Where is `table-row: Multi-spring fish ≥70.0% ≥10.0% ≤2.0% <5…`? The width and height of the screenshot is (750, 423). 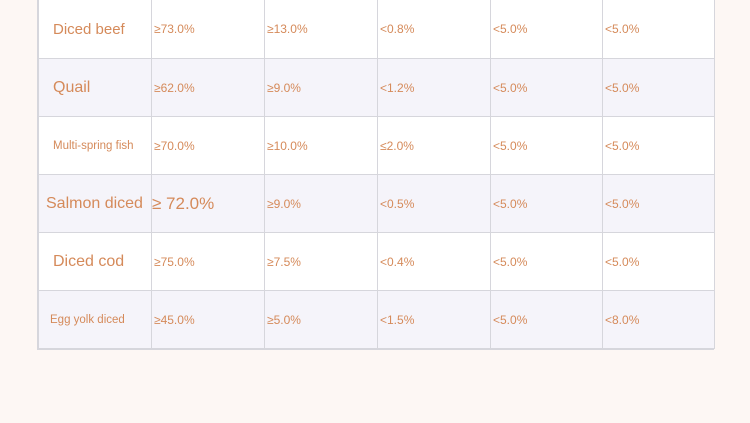 table-row: Multi-spring fish ≥70.0% ≥10.0% ≤2.0% <5… is located at coordinates (376, 145).